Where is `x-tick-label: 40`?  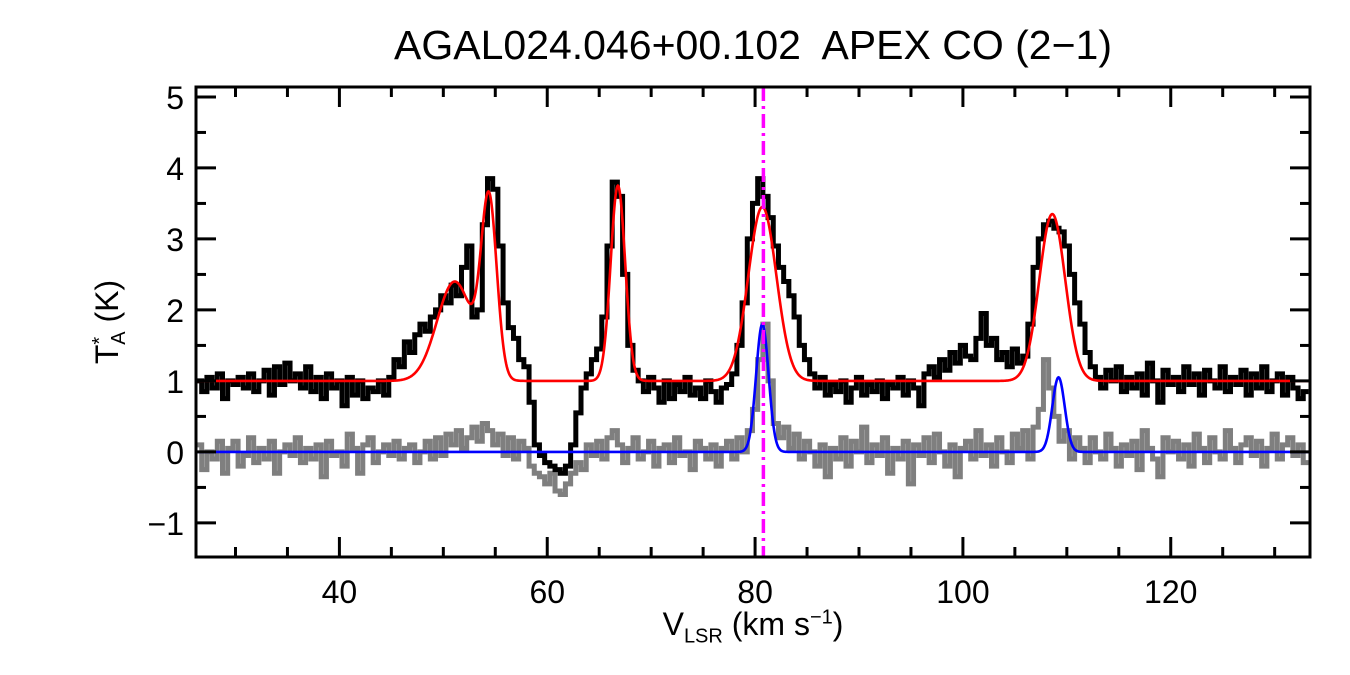
x-tick-label: 40 is located at coordinates (340, 592).